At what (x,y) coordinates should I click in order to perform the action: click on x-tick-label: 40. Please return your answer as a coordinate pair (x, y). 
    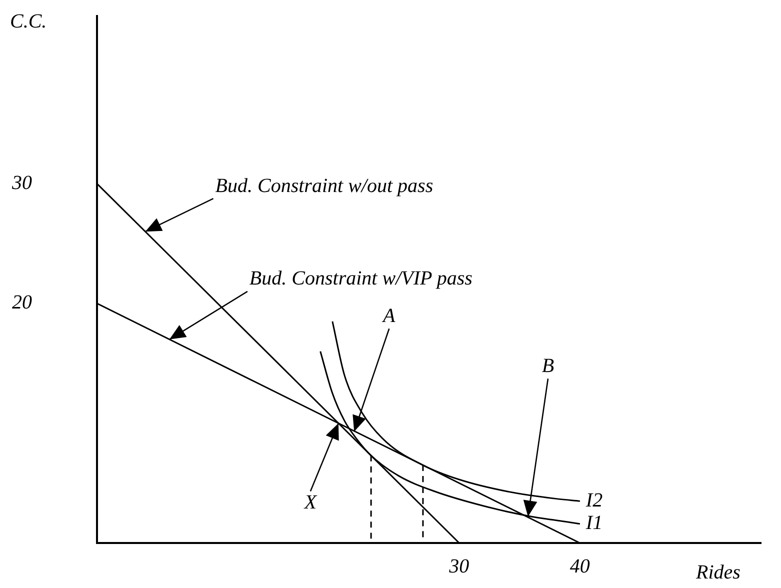
    Looking at the image, I should click on (580, 566).